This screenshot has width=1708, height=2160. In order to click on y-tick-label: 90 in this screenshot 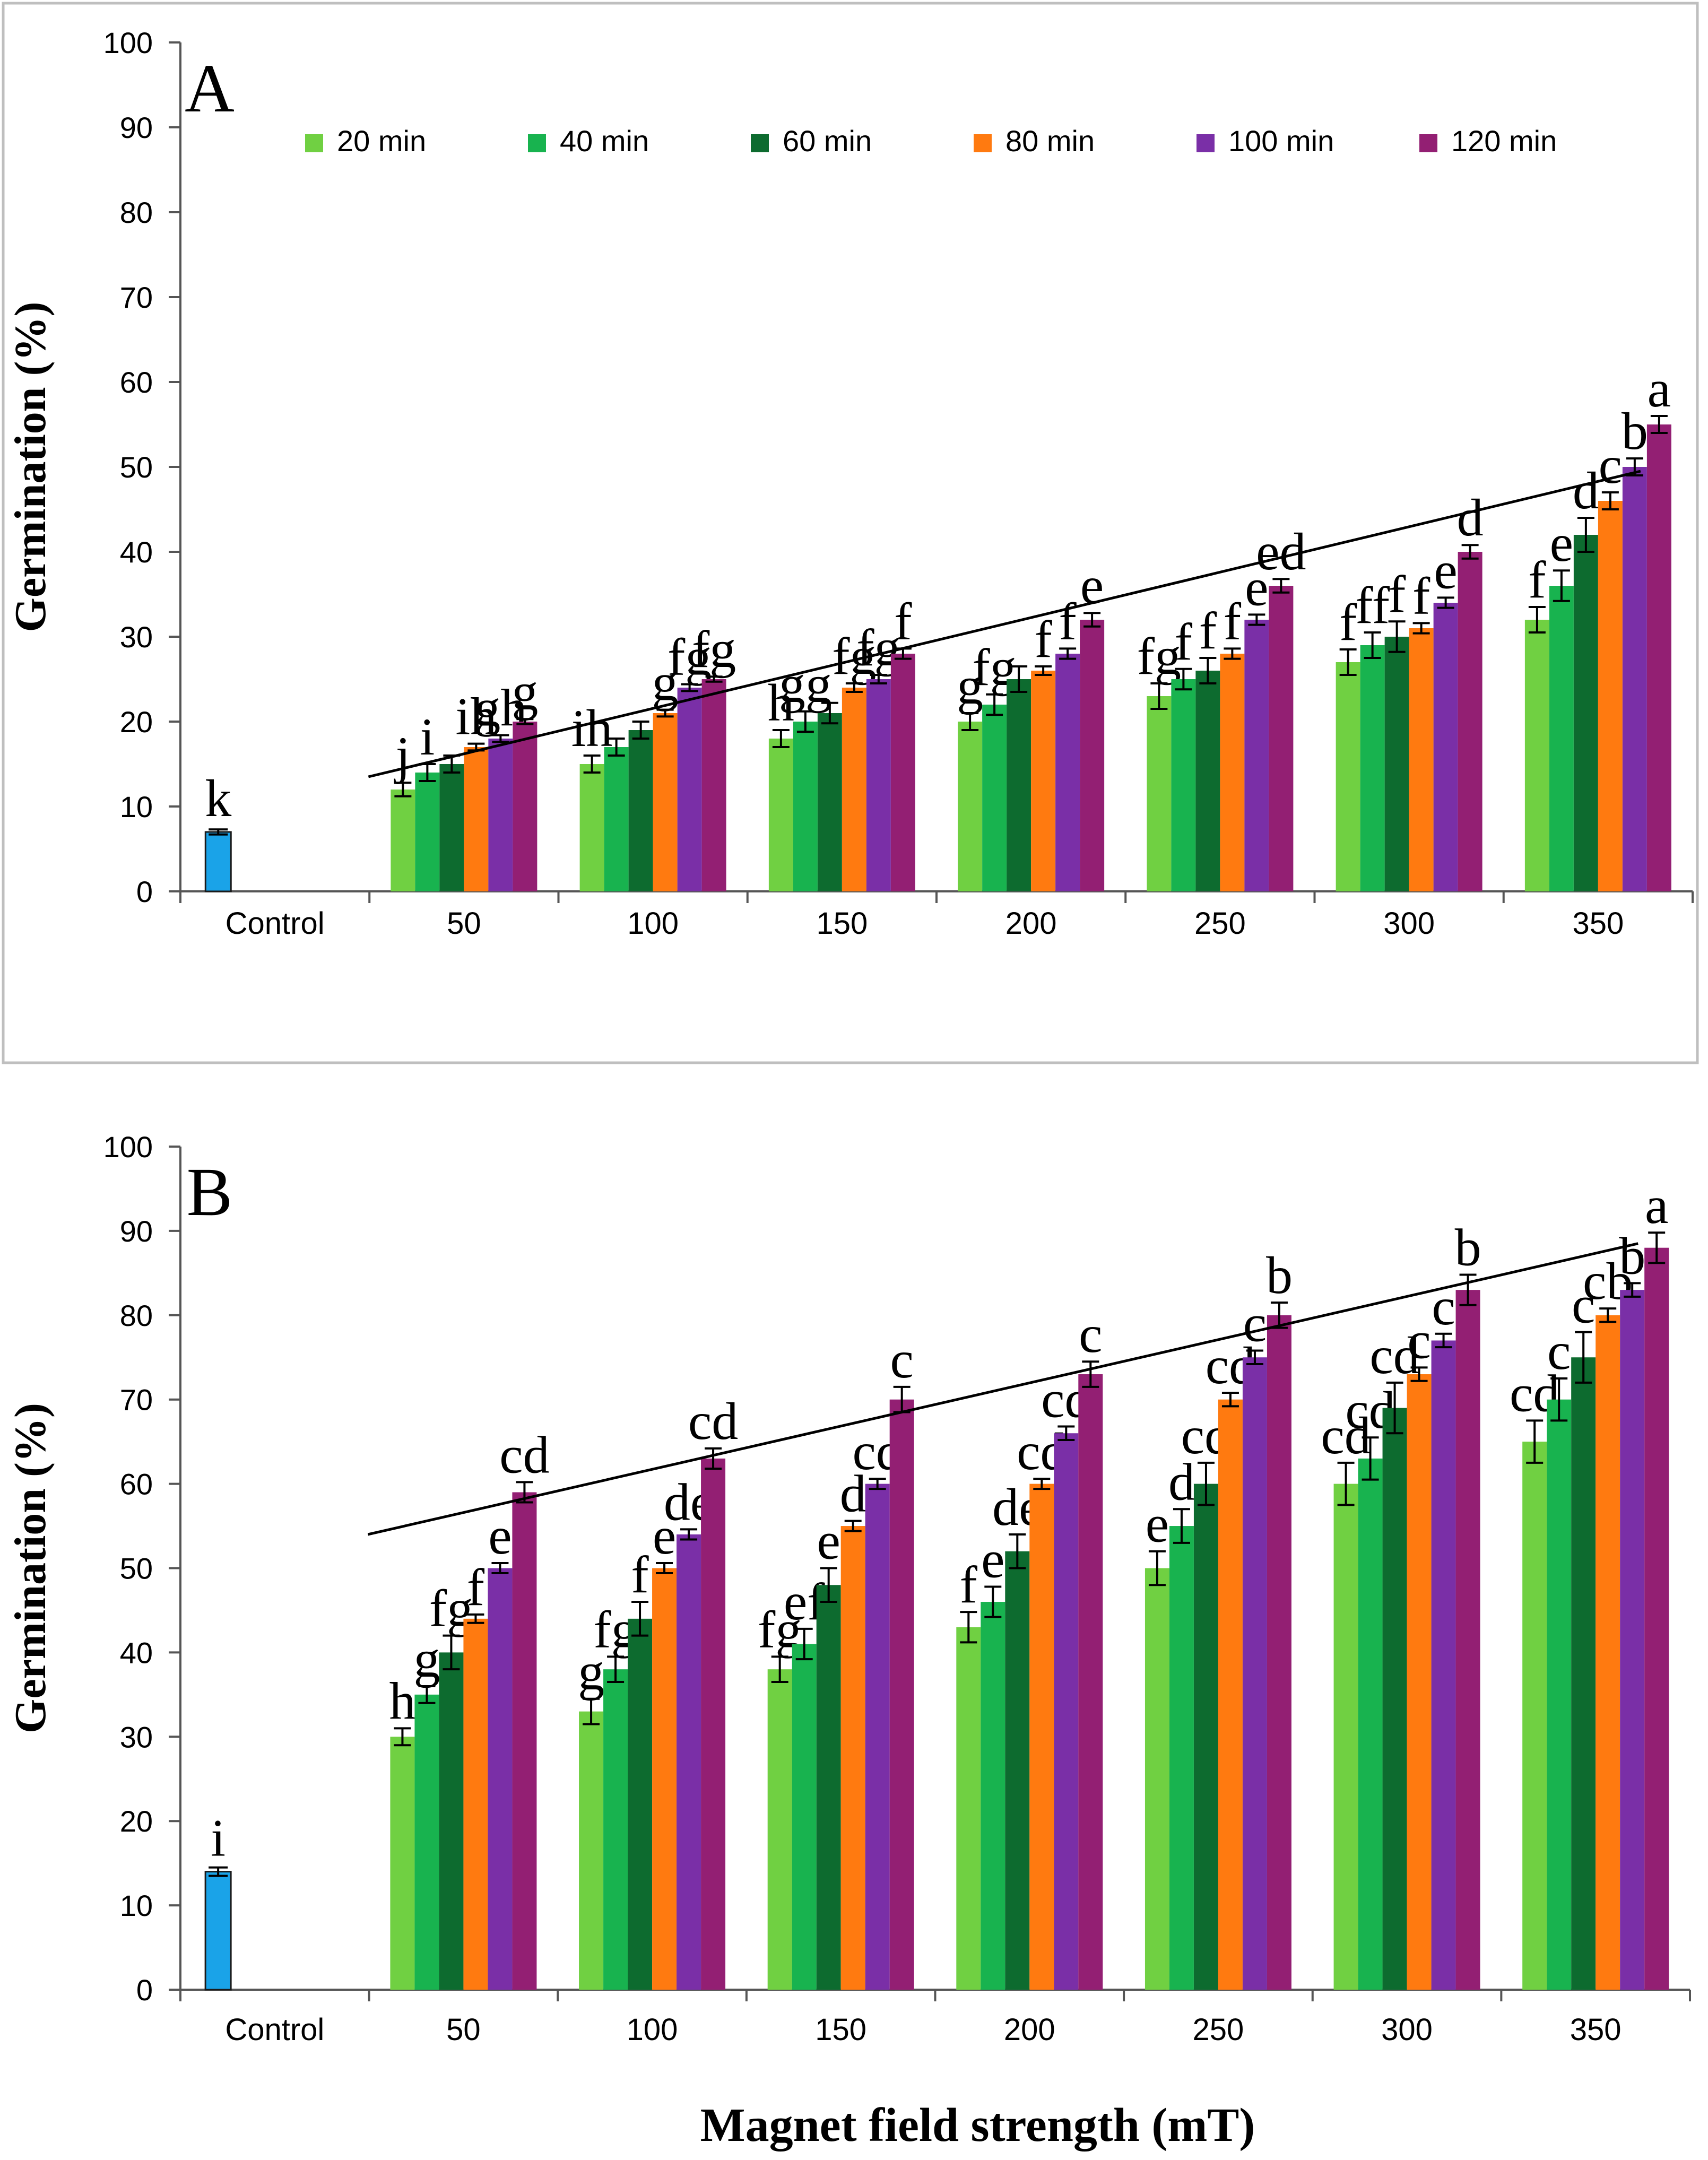, I will do `click(136, 127)`.